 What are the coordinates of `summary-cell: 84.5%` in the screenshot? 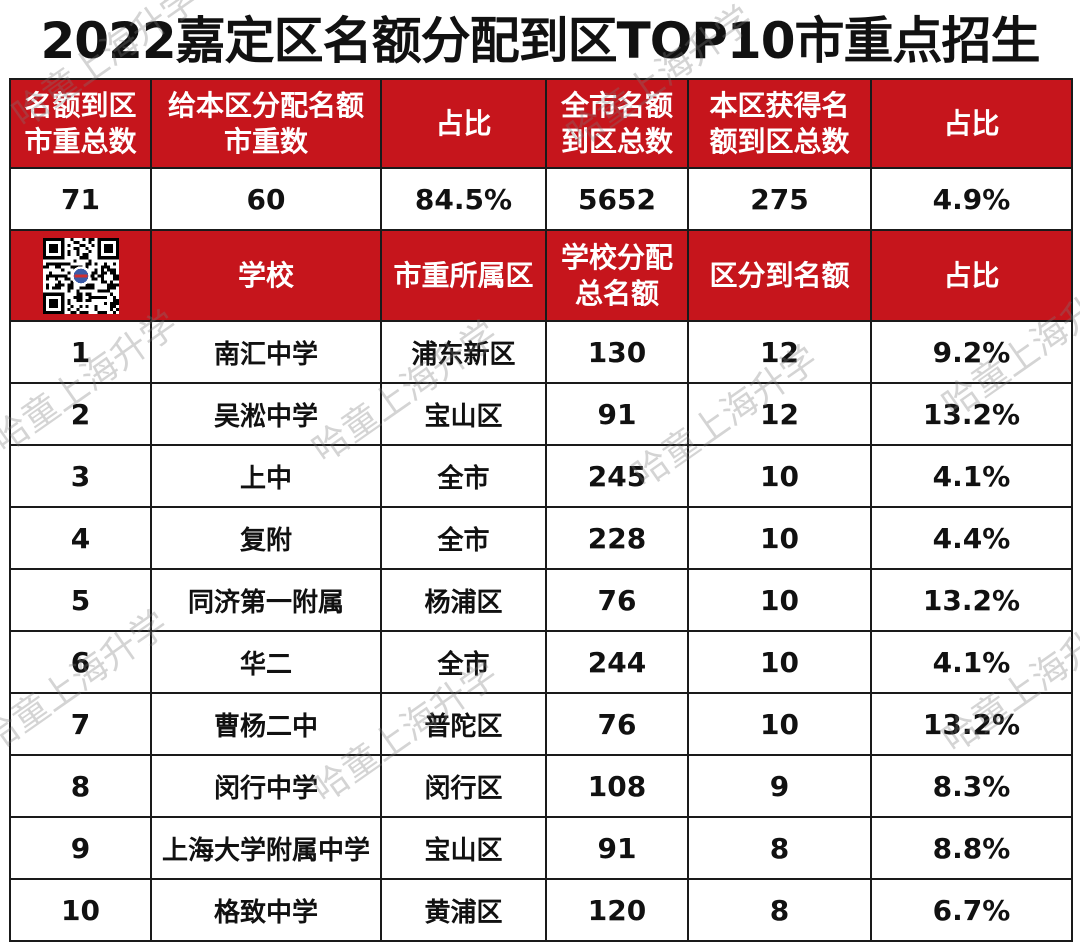 It's located at (463, 199).